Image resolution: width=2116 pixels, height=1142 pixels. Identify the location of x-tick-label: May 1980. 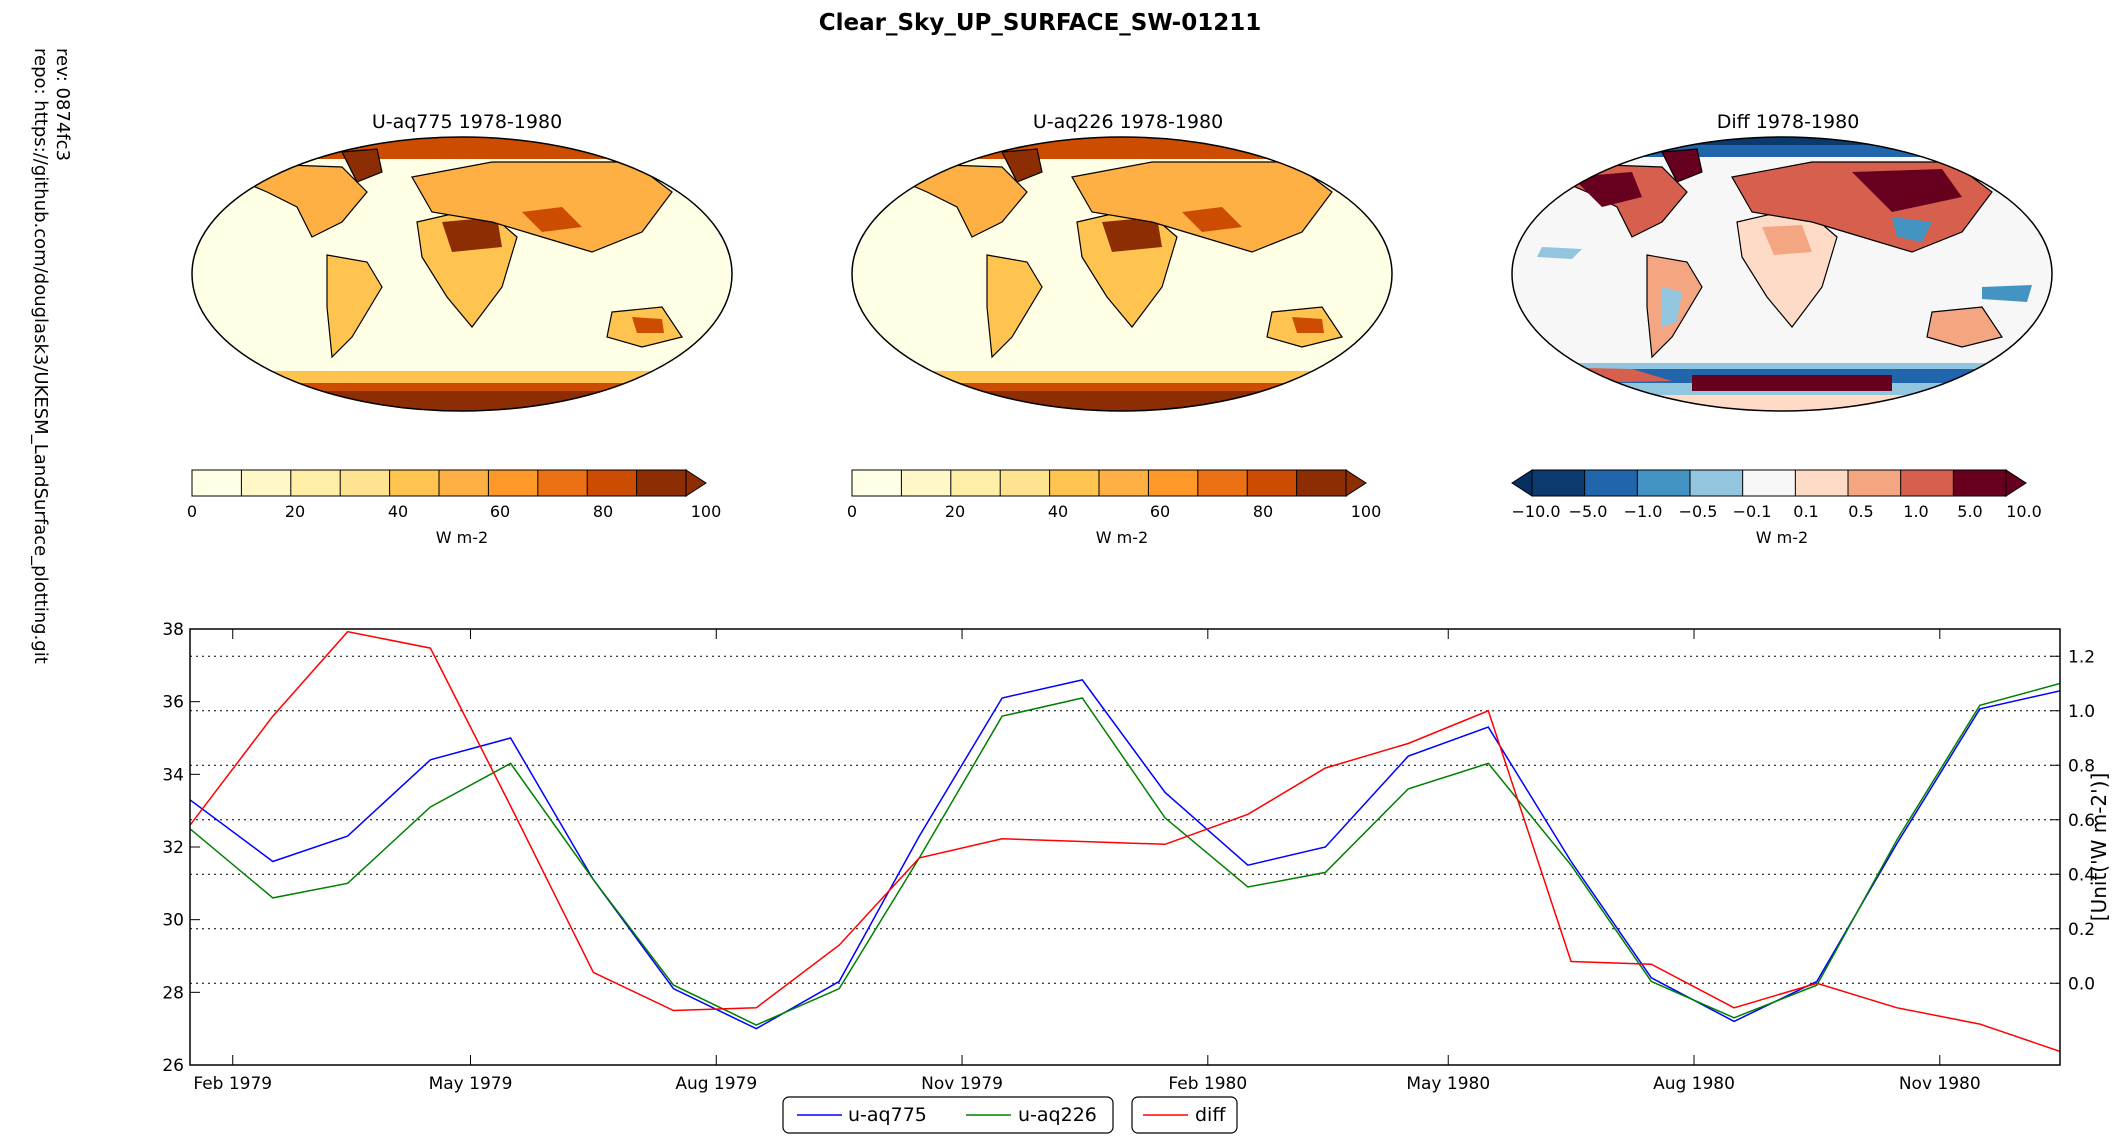
(1448, 1084).